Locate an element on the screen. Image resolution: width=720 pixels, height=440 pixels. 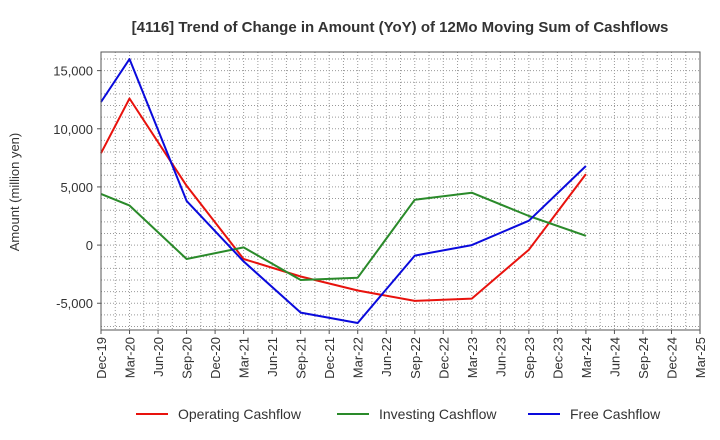
y-tick-label: -5,000 is located at coordinates (74, 303).